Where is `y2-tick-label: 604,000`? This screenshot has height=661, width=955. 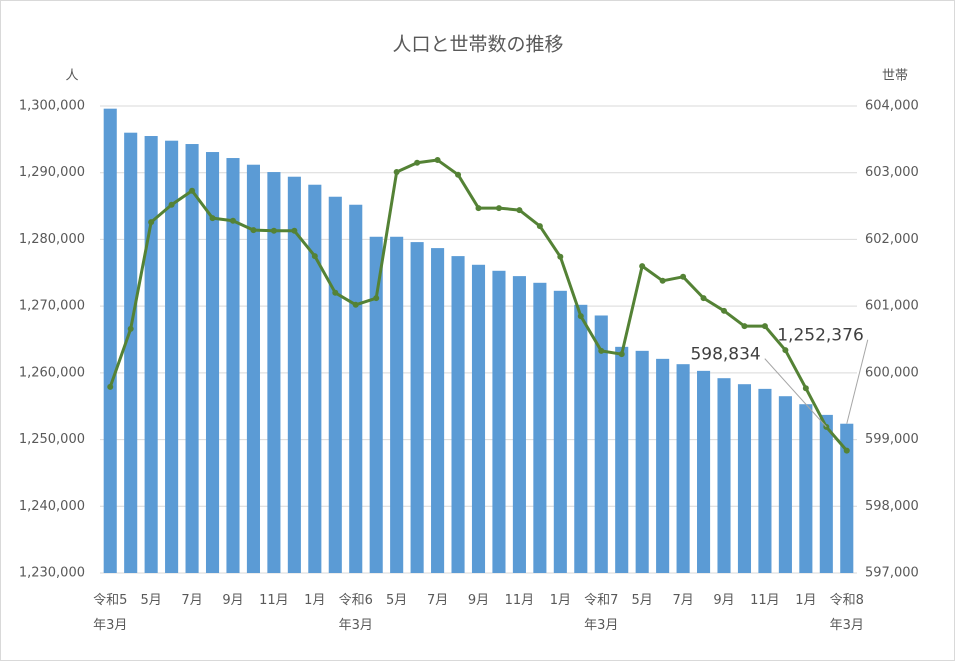 y2-tick-label: 604,000 is located at coordinates (892, 106).